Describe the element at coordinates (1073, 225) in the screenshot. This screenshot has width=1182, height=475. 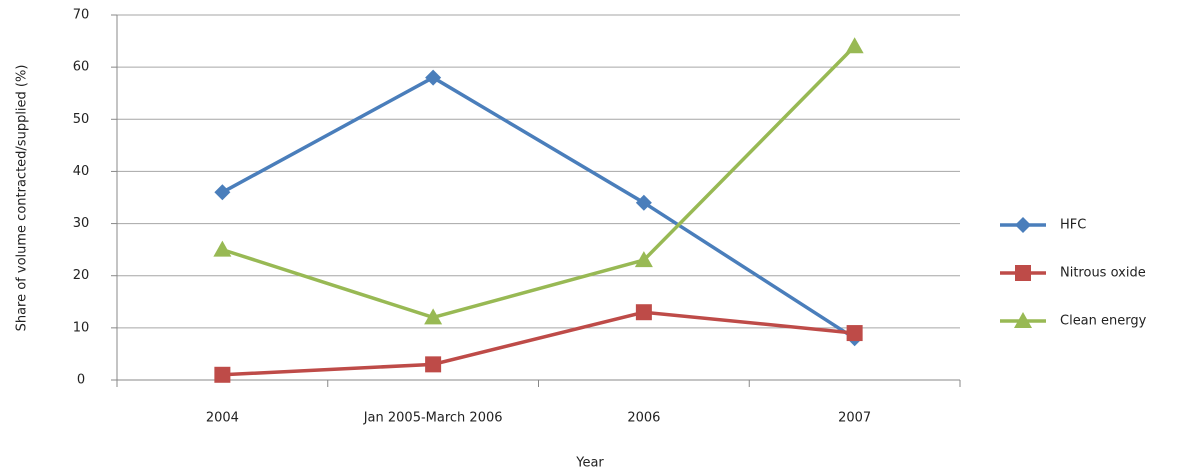
I see `legend-label: HFC` at that location.